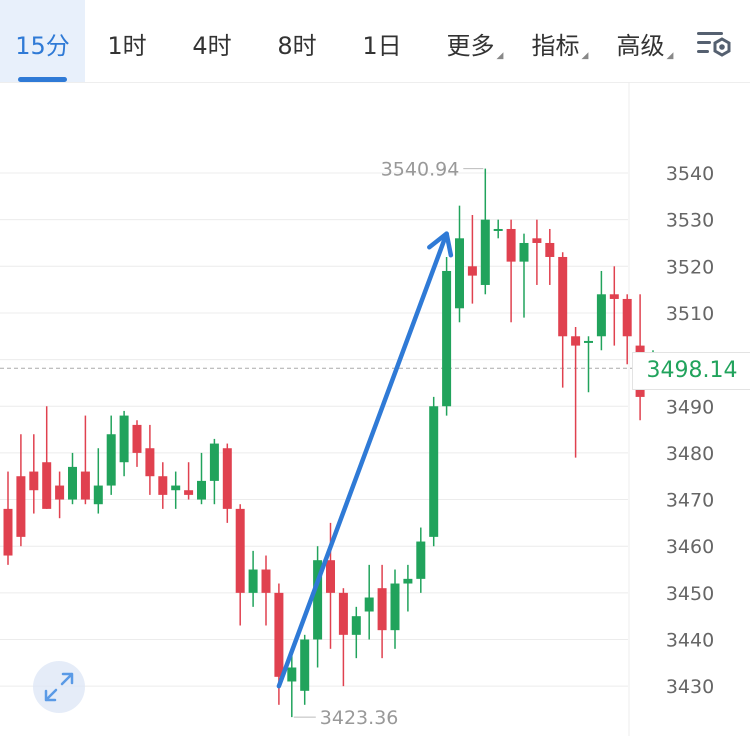  Describe the element at coordinates (690, 314) in the screenshot. I see `y-tick-label: 3510` at that location.